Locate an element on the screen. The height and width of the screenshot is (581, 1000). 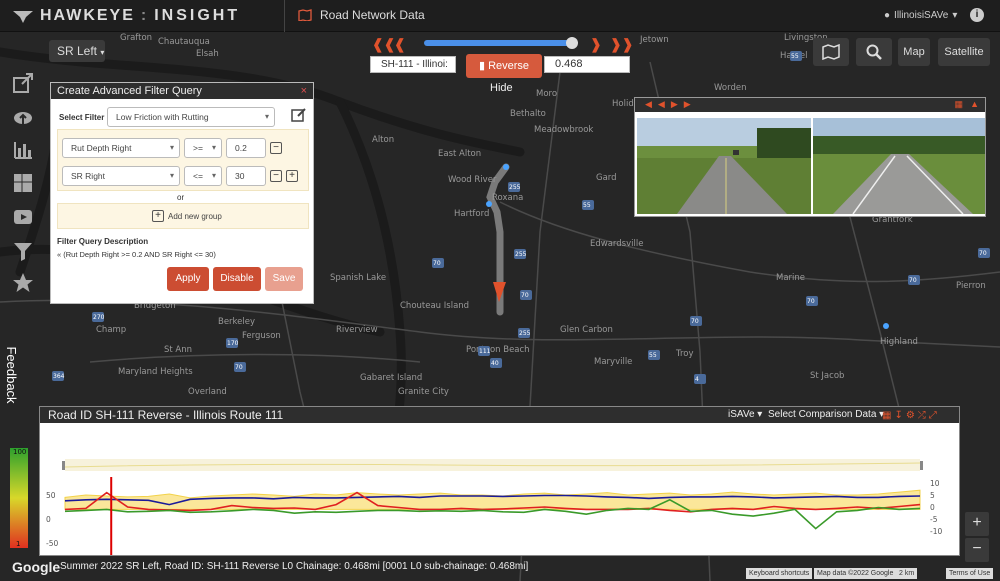
condition-value-input: 30 is located at coordinates (246, 176).